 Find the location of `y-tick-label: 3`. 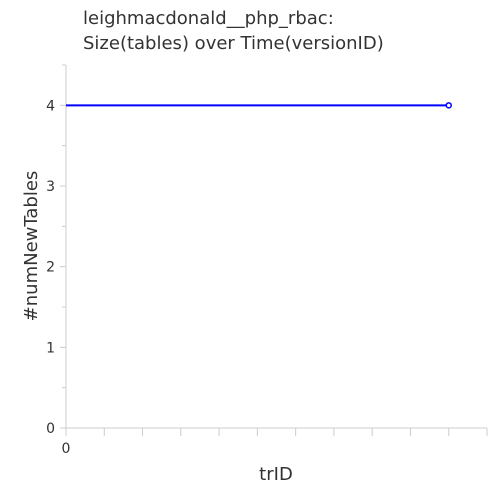

y-tick-label: 3 is located at coordinates (50, 187).